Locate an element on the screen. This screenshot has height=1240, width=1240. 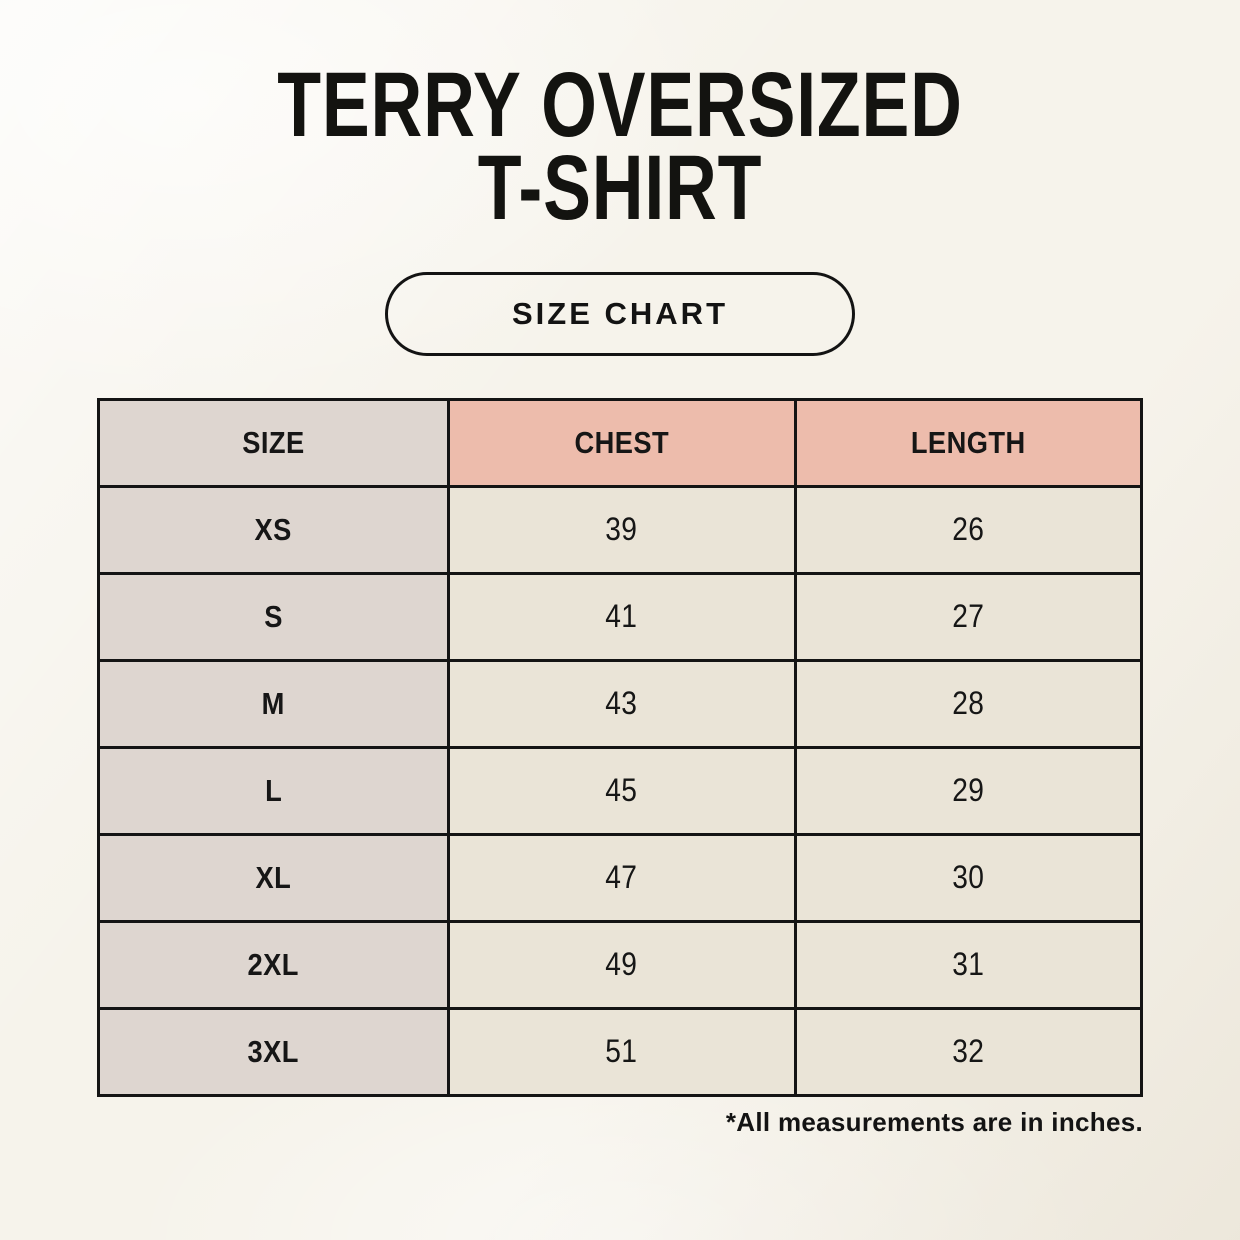
chest-value: 47 is located at coordinates (621, 877).